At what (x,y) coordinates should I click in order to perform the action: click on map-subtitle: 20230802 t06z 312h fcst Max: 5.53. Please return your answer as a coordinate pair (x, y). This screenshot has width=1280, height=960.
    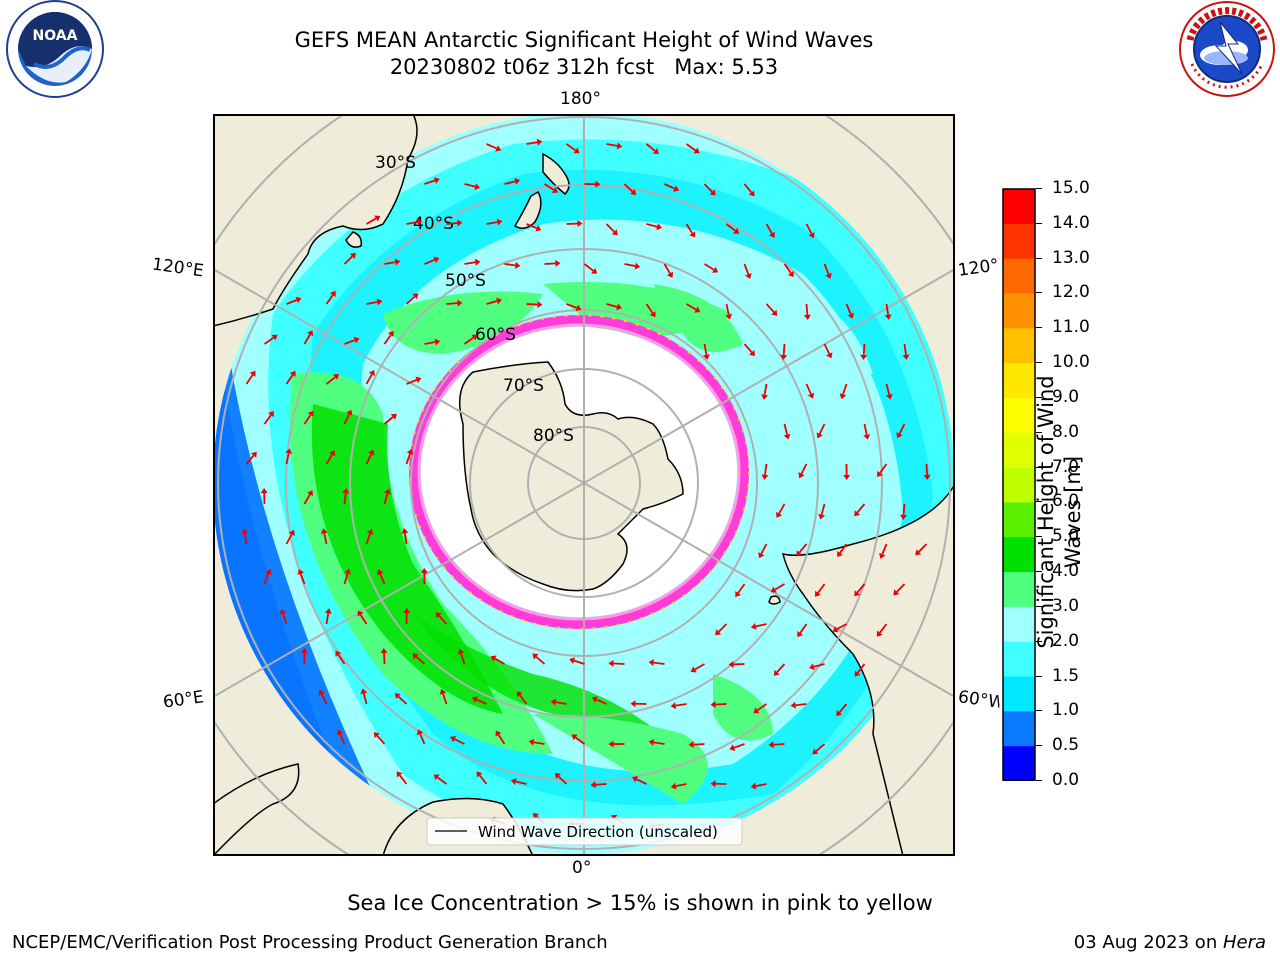
    Looking at the image, I should click on (584, 67).